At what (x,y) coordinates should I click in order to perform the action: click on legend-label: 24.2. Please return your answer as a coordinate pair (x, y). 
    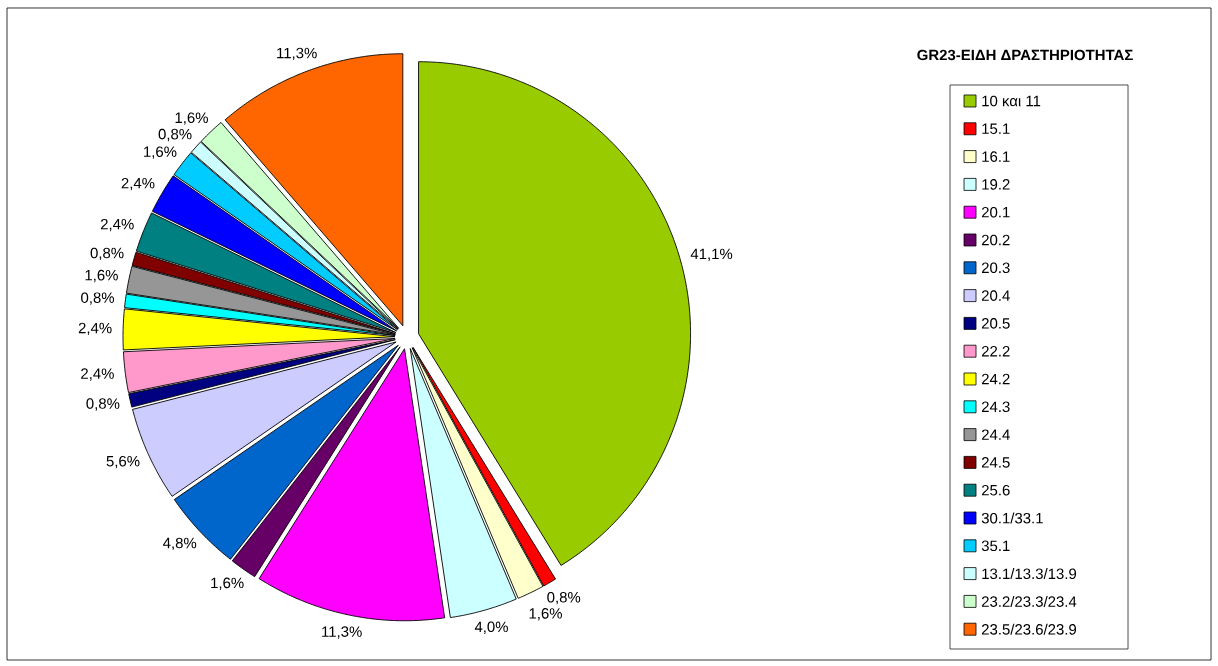
    Looking at the image, I should click on (995, 379).